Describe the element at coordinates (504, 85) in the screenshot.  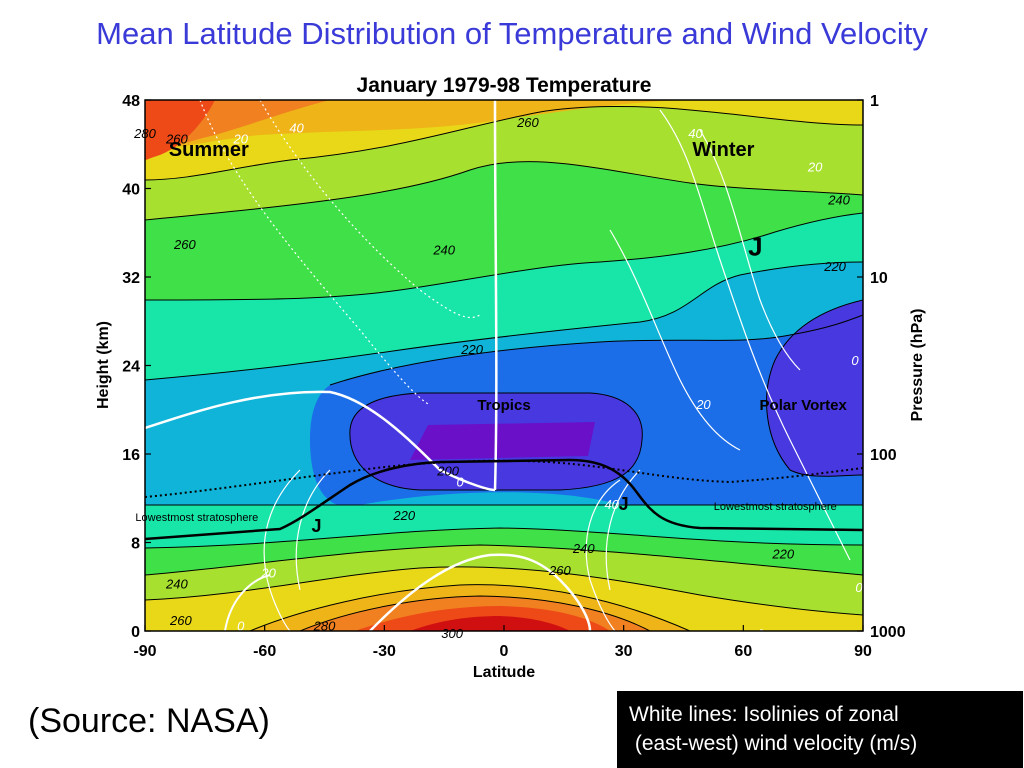
I see `chart-title: January 1979-98 Temperature` at that location.